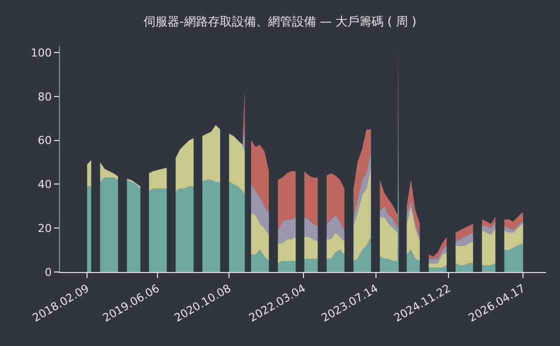 Image resolution: width=560 pixels, height=346 pixels. What do you see at coordinates (45, 185) in the screenshot?
I see `y-tick-label: 40` at bounding box center [45, 185].